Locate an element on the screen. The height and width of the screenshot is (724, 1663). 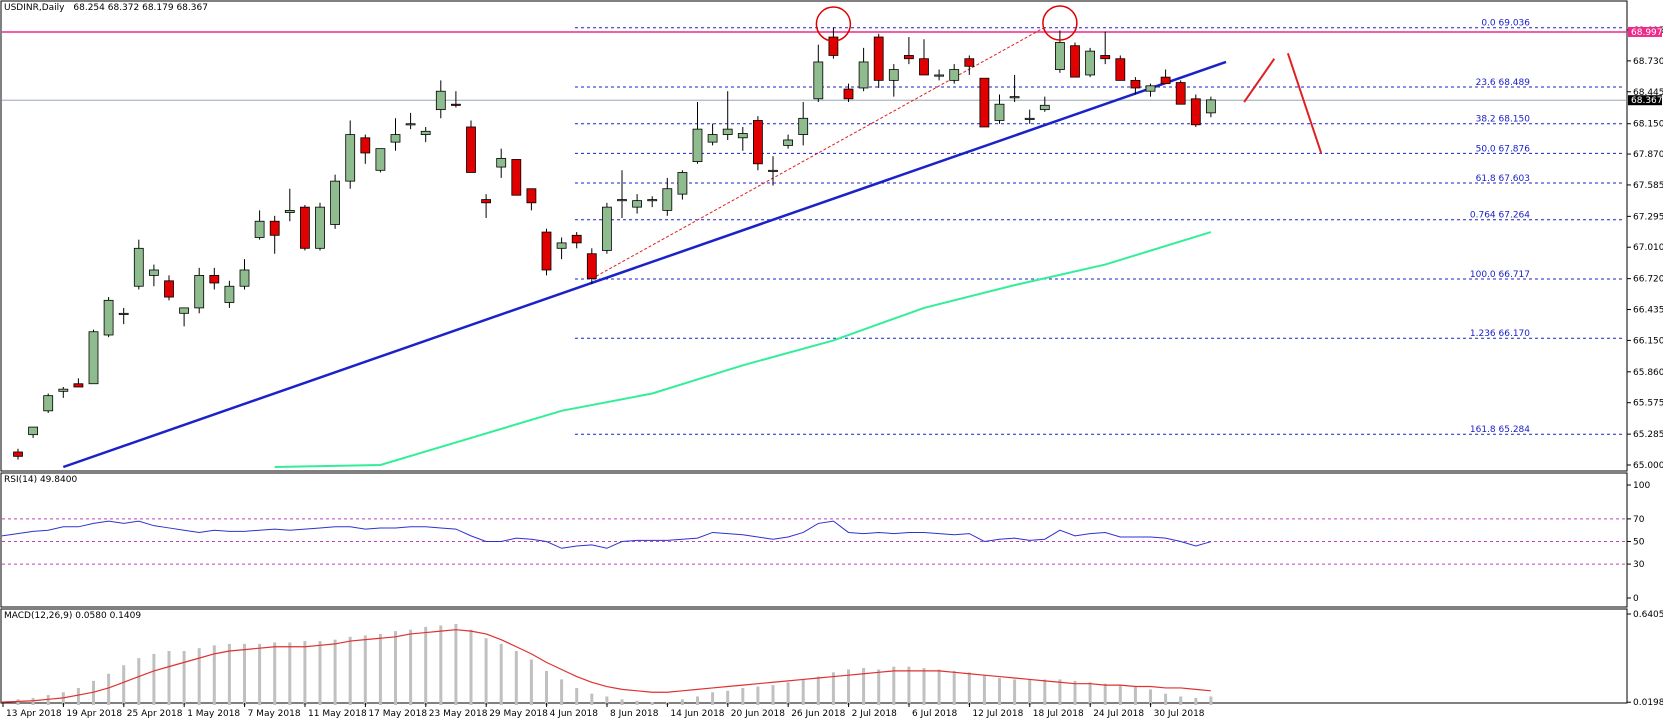
time-axis-label: 19 Apr 2018 is located at coordinates (94, 714).